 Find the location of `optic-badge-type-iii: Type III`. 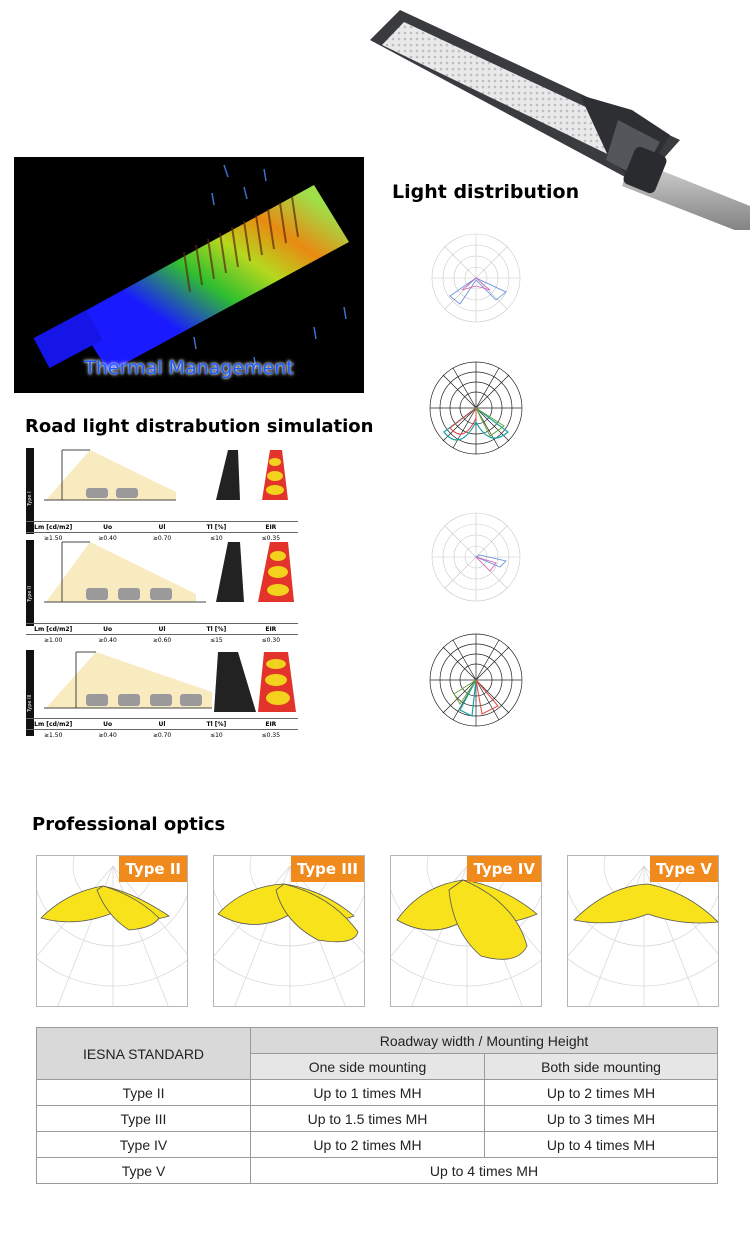

optic-badge-type-iii: Type III is located at coordinates (327, 869).